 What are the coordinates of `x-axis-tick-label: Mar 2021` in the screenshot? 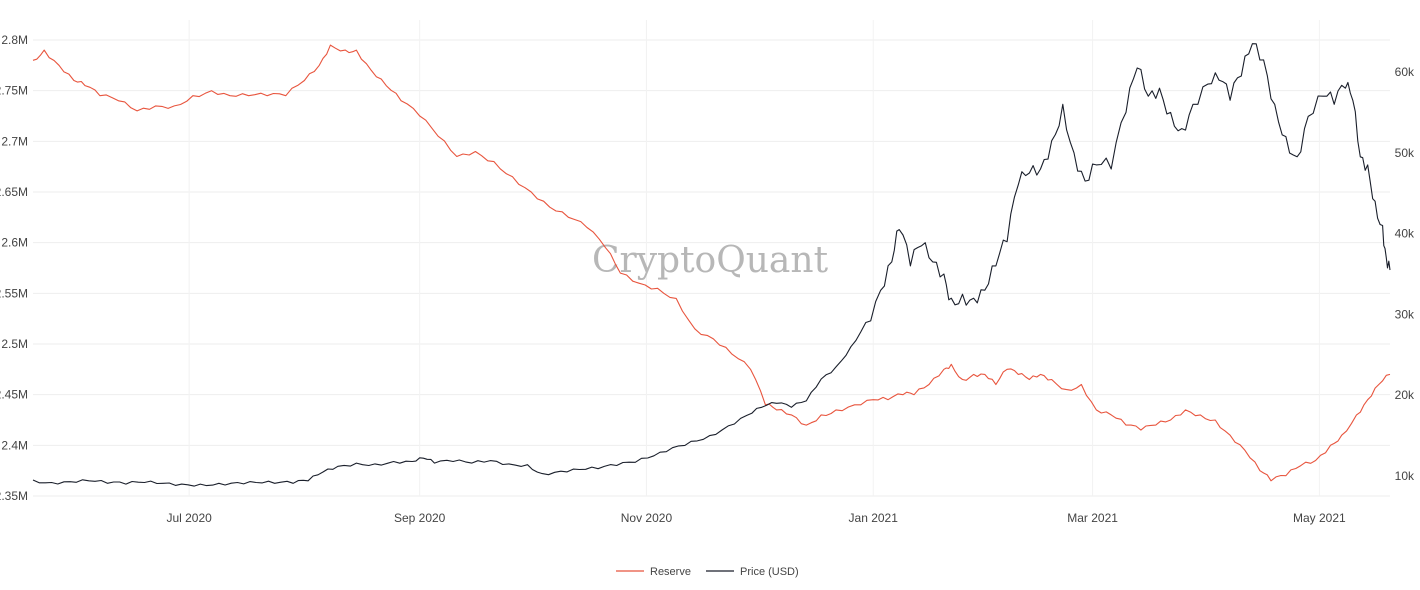 It's located at (1092, 518).